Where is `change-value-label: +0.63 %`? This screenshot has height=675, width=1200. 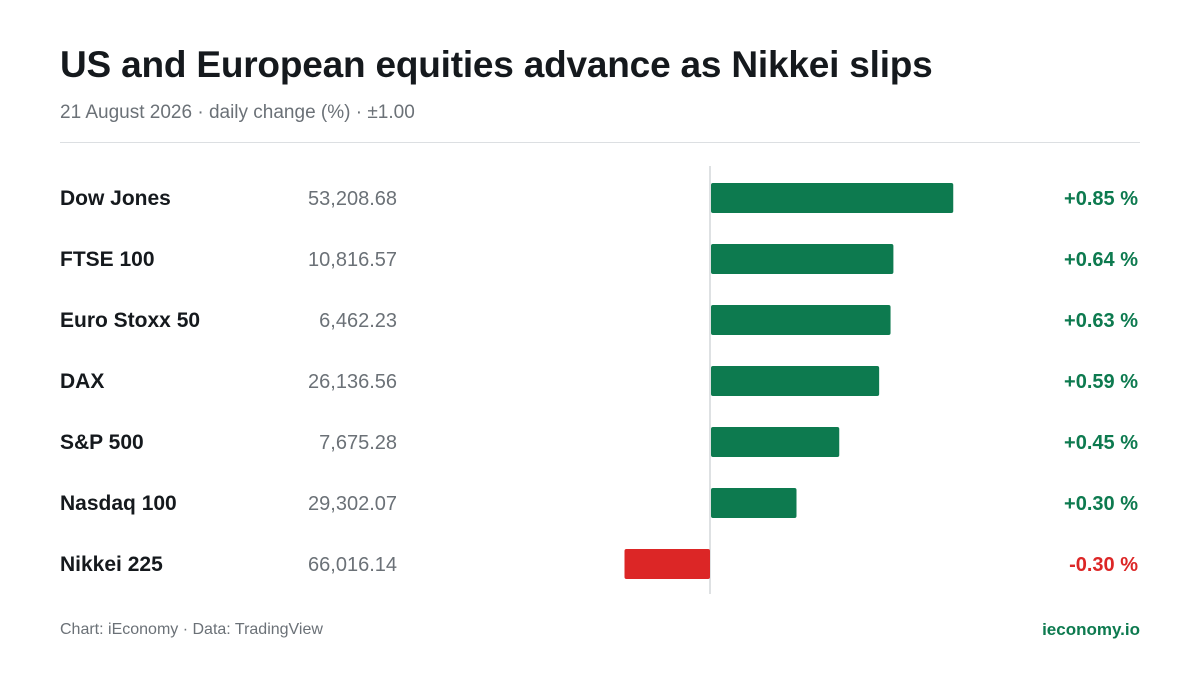 change-value-label: +0.63 % is located at coordinates (1101, 321).